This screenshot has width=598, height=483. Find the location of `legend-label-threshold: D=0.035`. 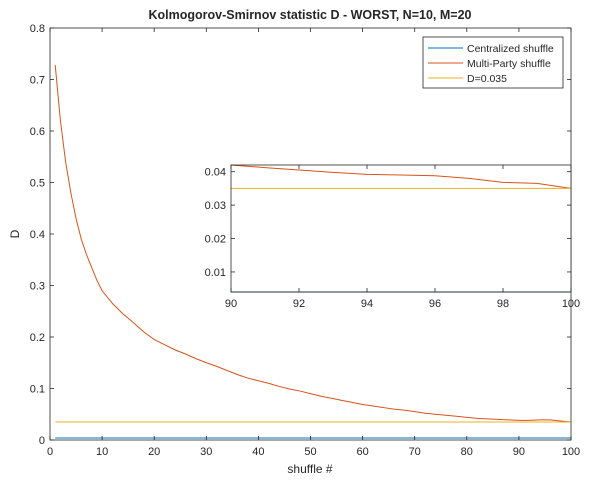

legend-label-threshold: D=0.035 is located at coordinates (487, 79).